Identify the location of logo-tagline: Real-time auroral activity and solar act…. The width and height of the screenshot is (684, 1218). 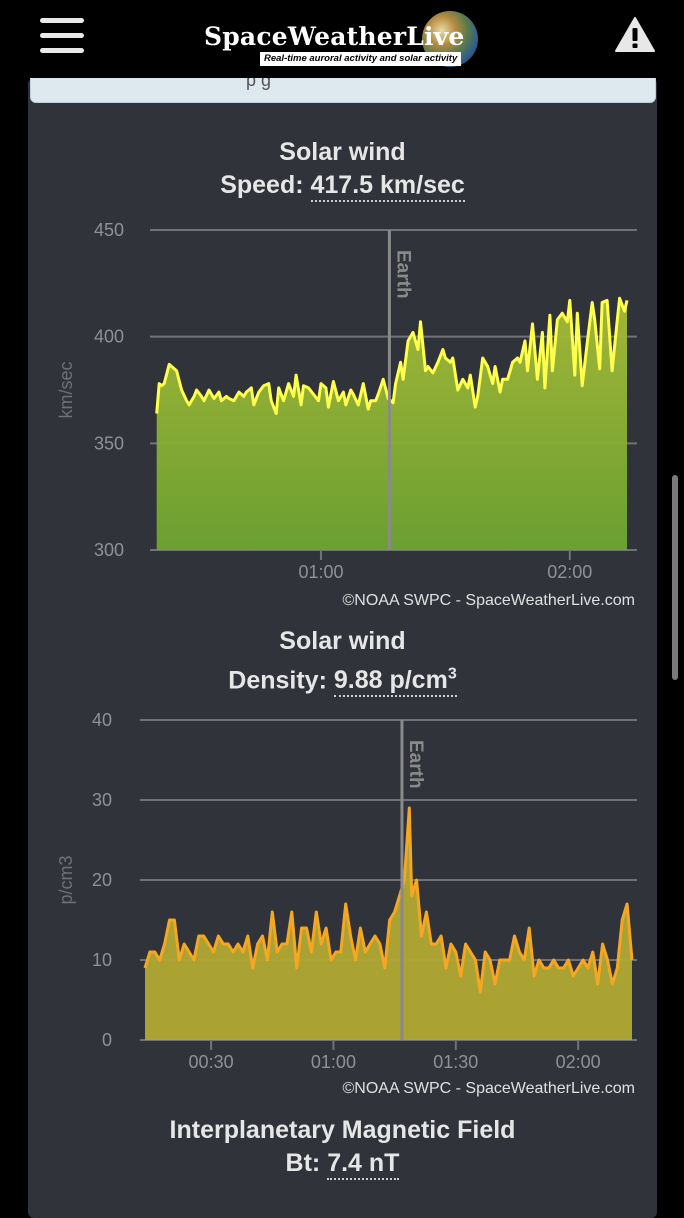
(361, 59).